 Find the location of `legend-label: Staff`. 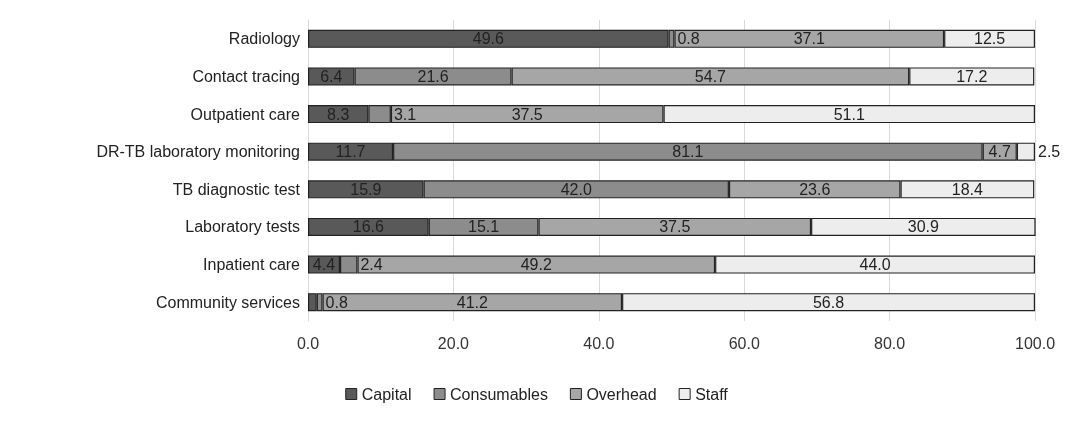

legend-label: Staff is located at coordinates (712, 394).